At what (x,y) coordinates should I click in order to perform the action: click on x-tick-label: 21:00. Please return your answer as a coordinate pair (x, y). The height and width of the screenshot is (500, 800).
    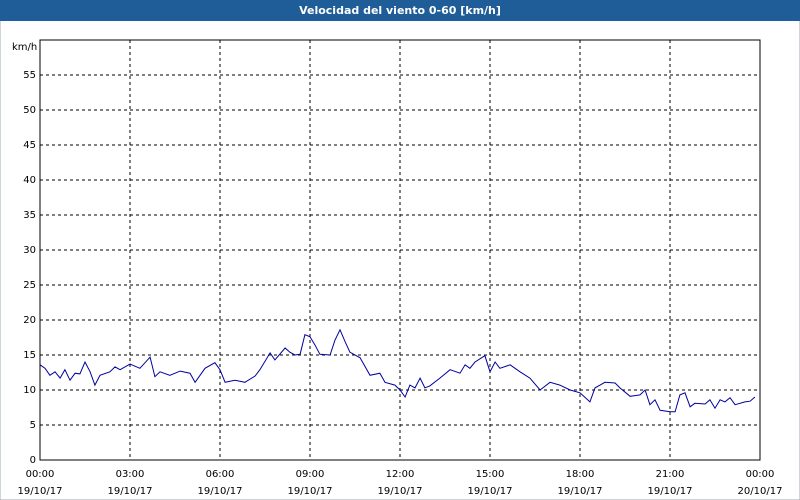
    Looking at the image, I should click on (670, 474).